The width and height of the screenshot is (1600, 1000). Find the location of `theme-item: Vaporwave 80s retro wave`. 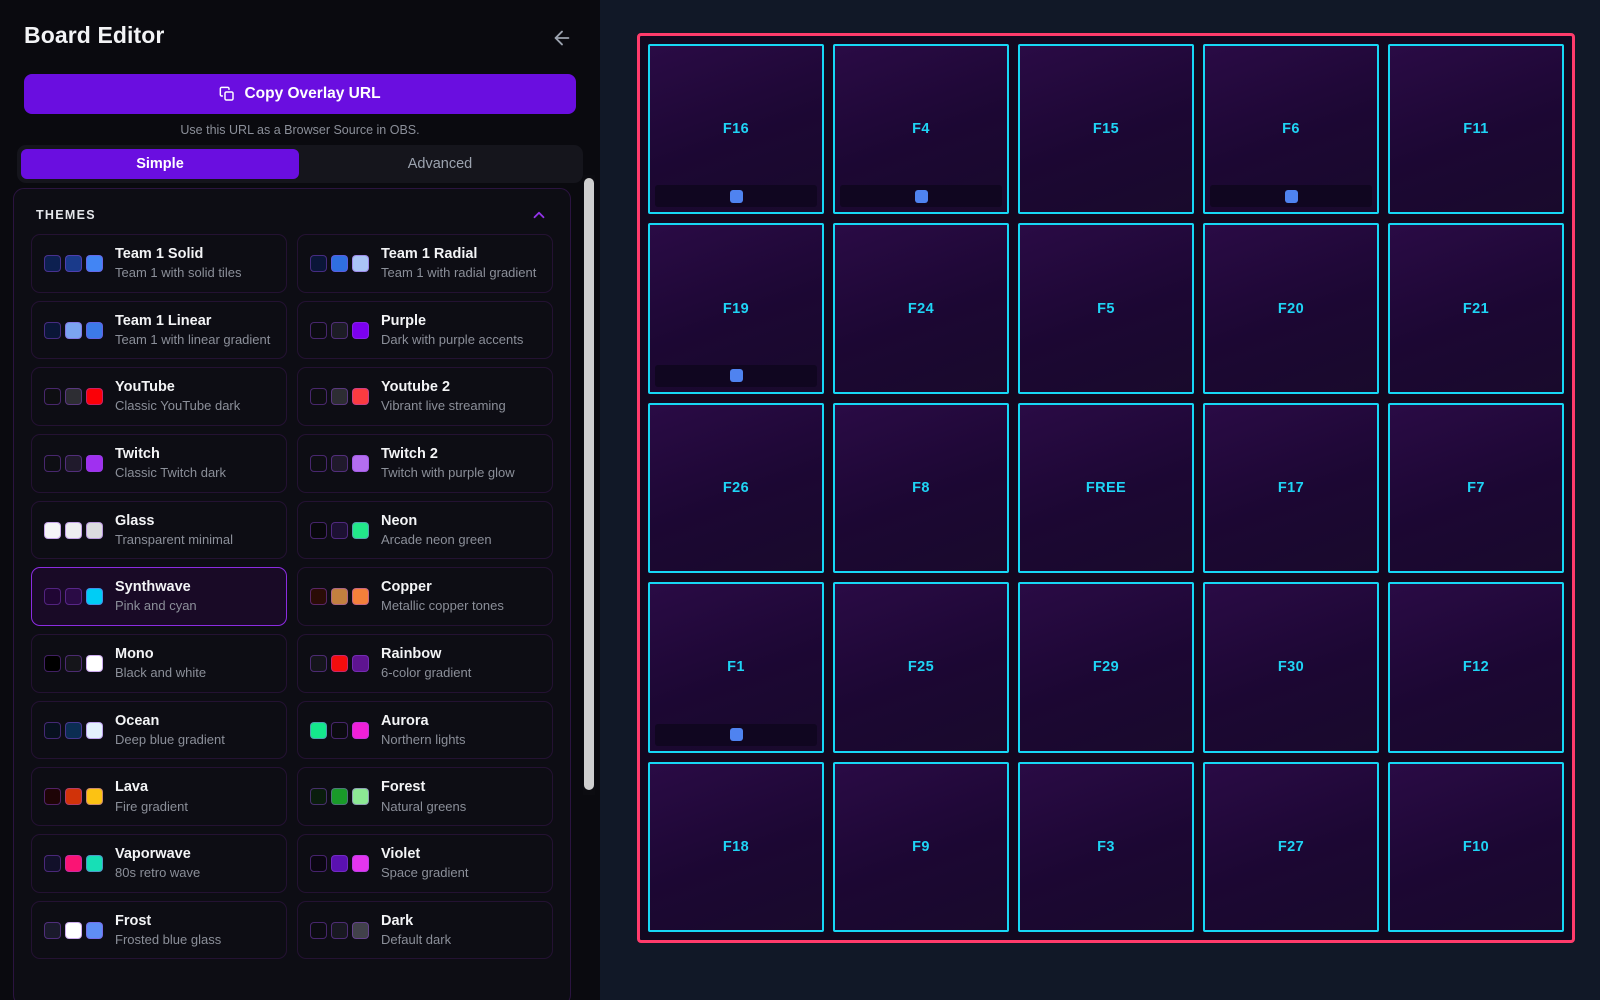

theme-item: Vaporwave 80s retro wave is located at coordinates (159, 863).